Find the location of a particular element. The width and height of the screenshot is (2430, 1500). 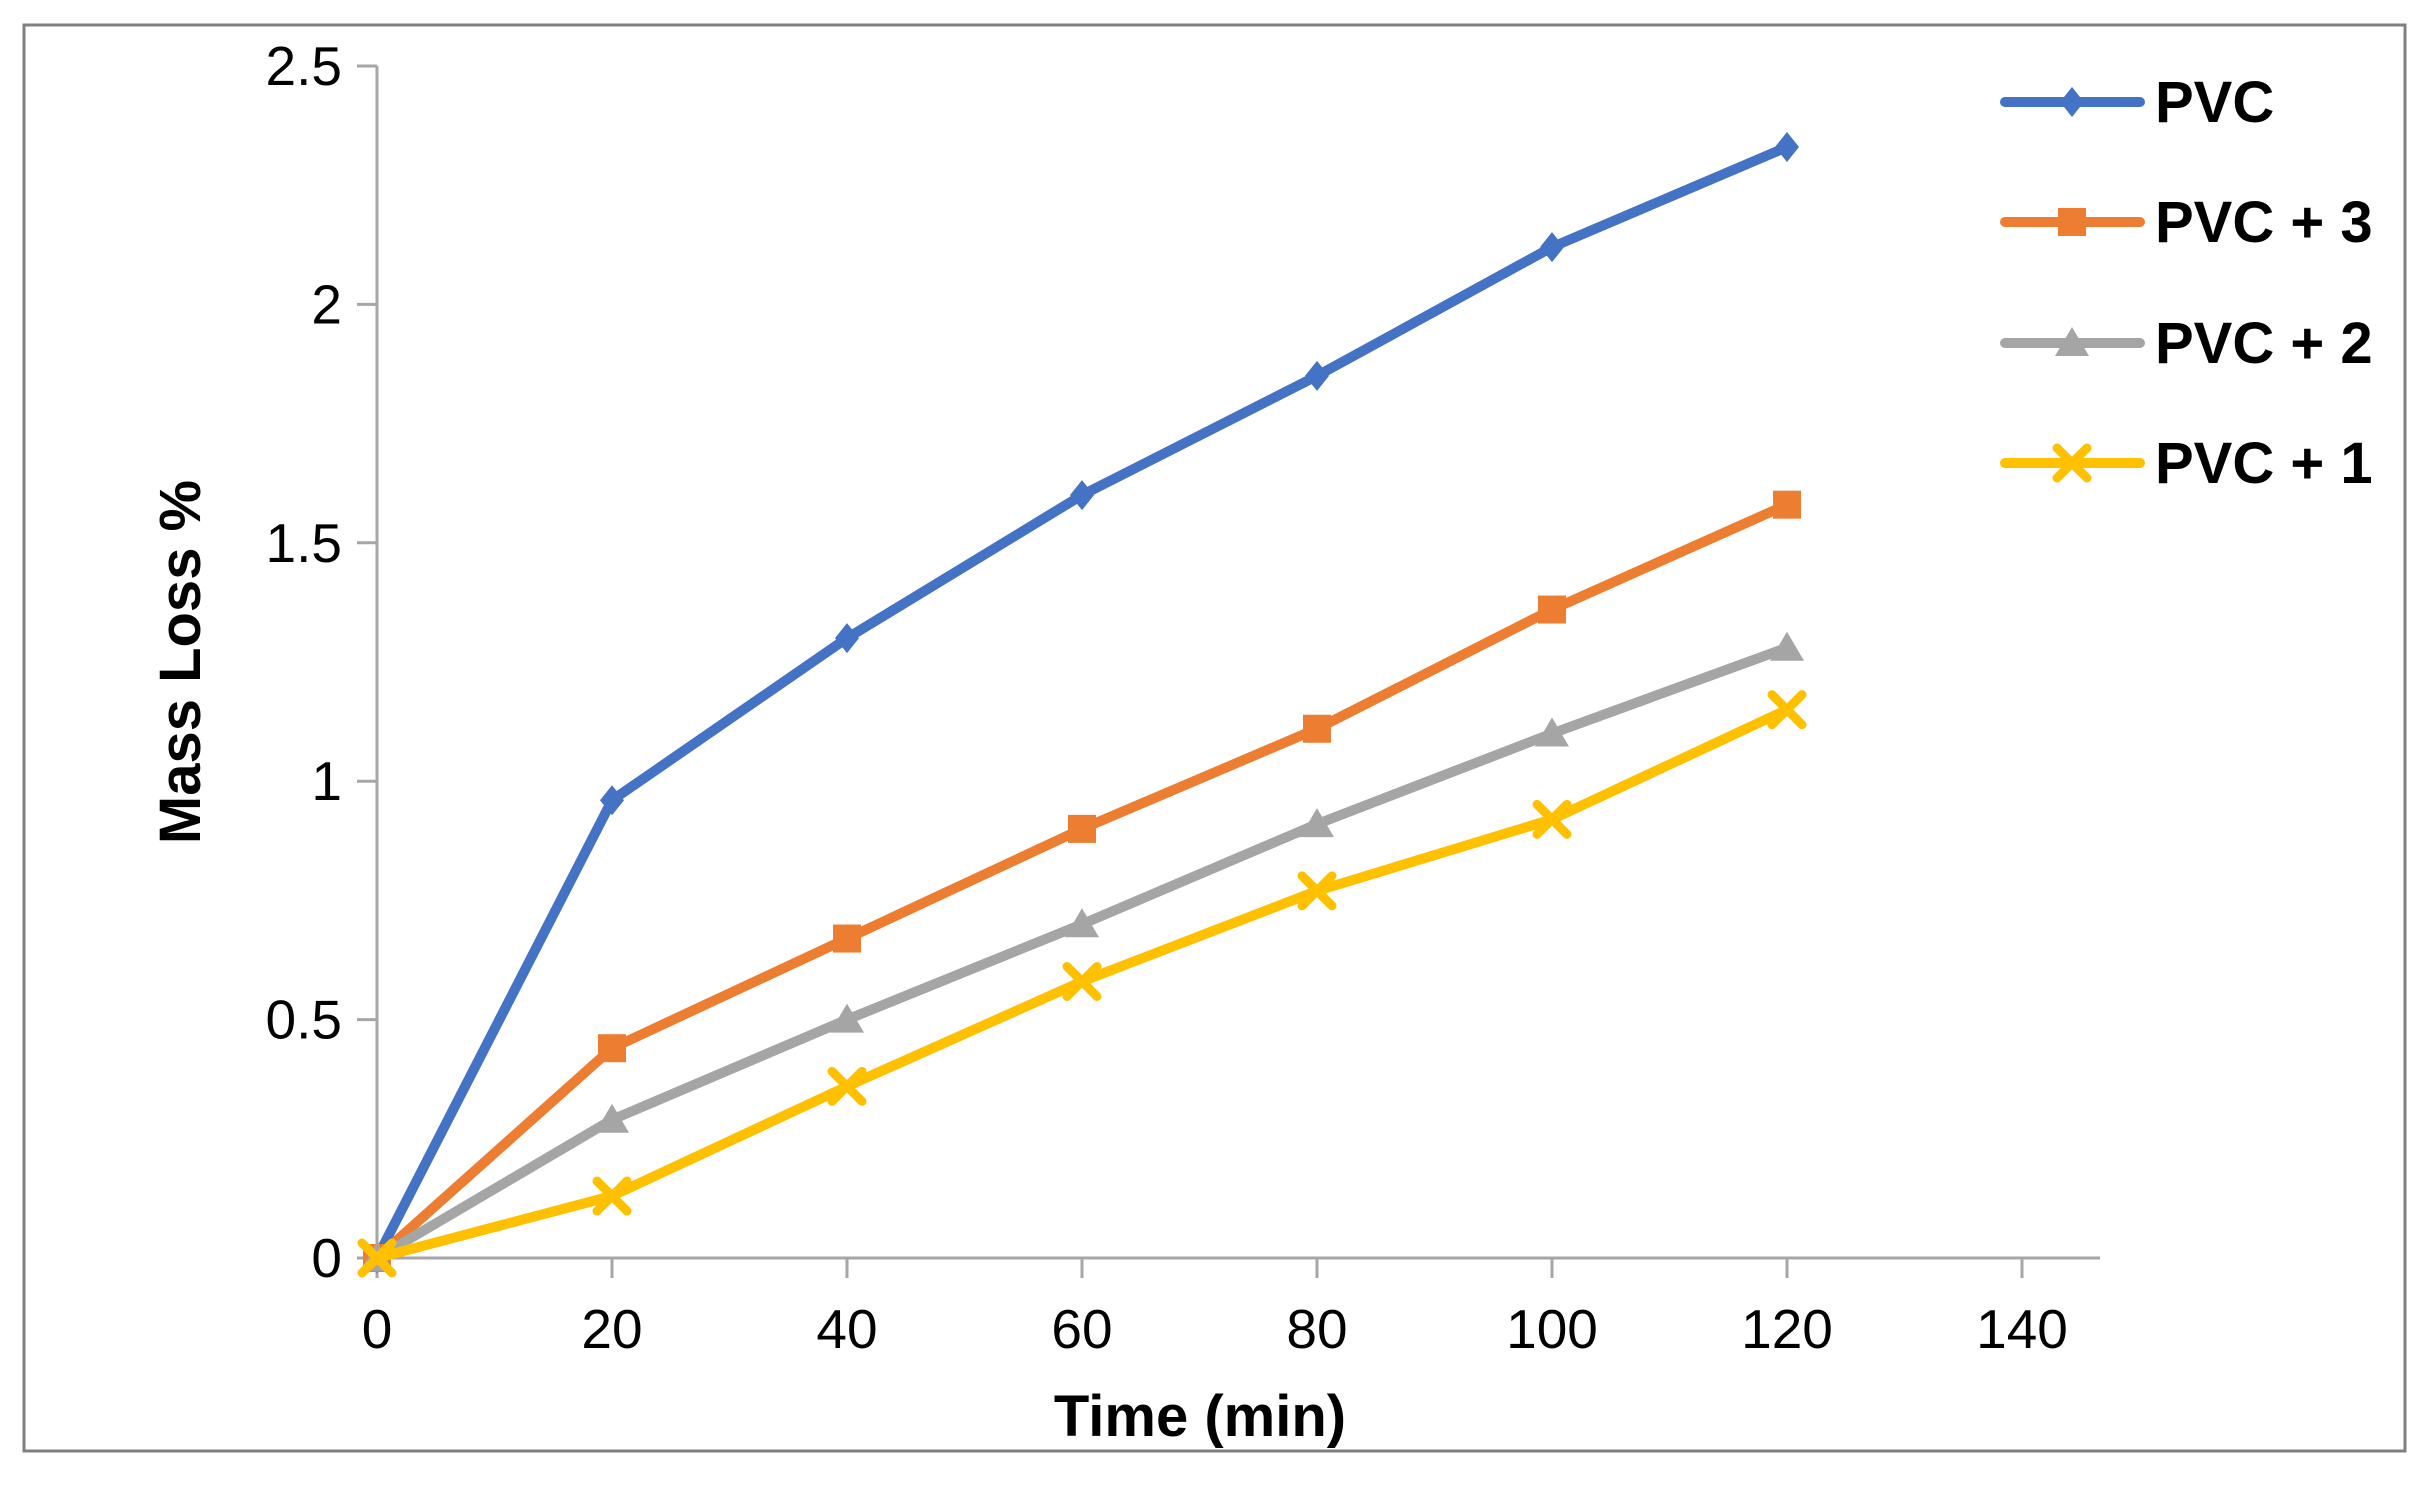

x-tick-label: 0 is located at coordinates (377, 1329).